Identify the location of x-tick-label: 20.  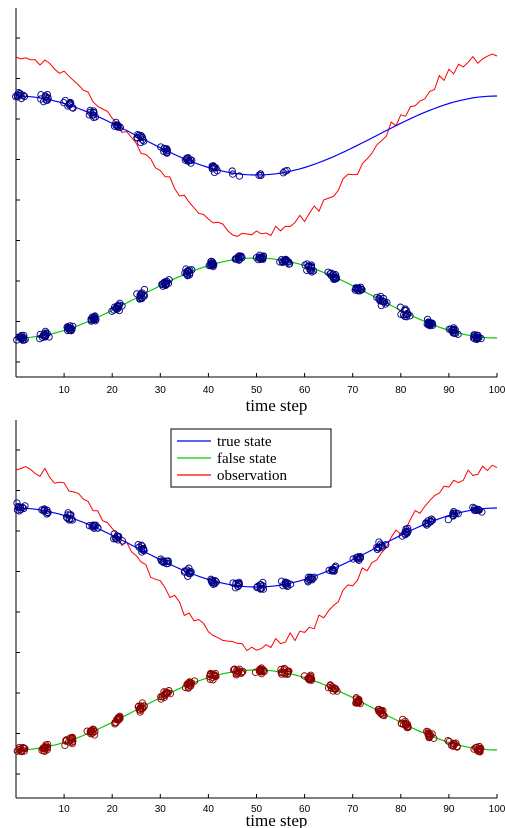
(113, 809).